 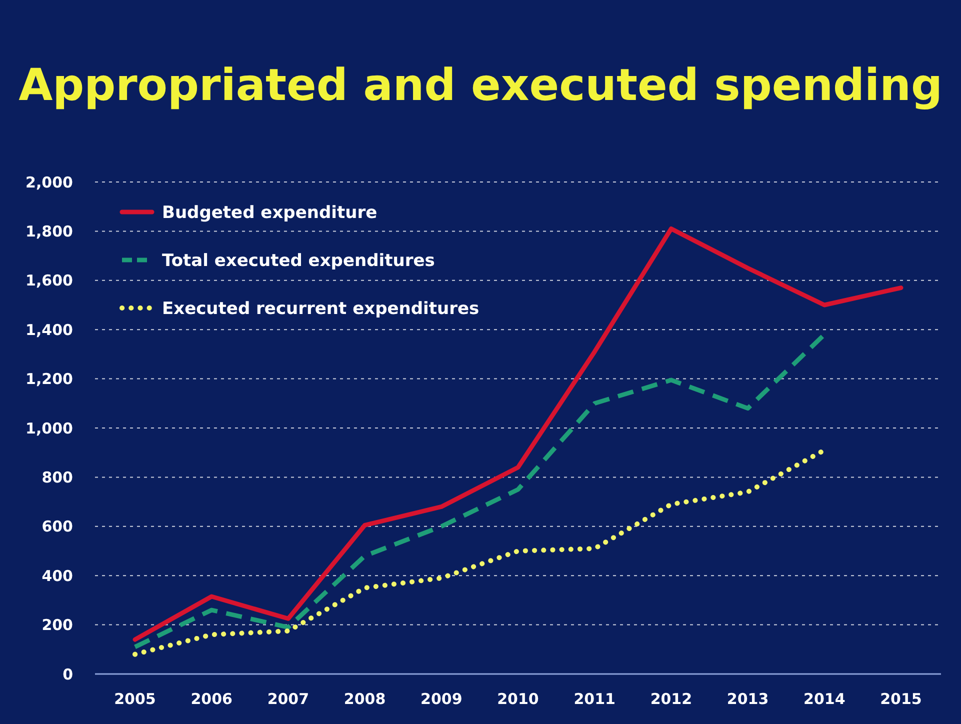 What do you see at coordinates (135, 699) in the screenshot?
I see `x-tick-label: 2005` at bounding box center [135, 699].